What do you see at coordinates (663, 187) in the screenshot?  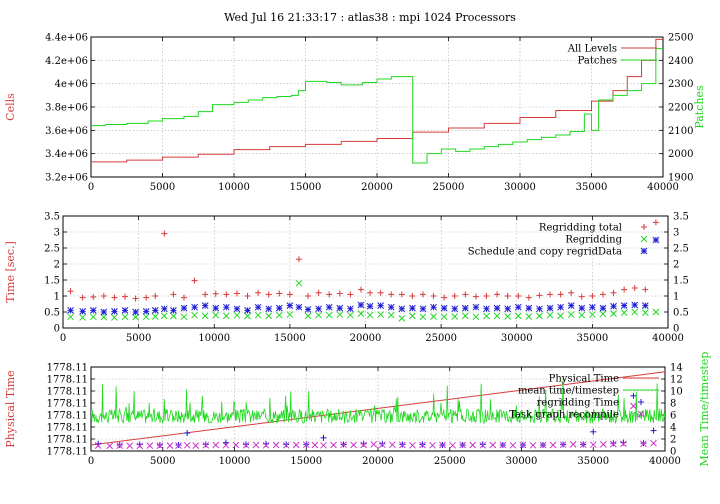 I see `x-tick-label: 40000` at bounding box center [663, 187].